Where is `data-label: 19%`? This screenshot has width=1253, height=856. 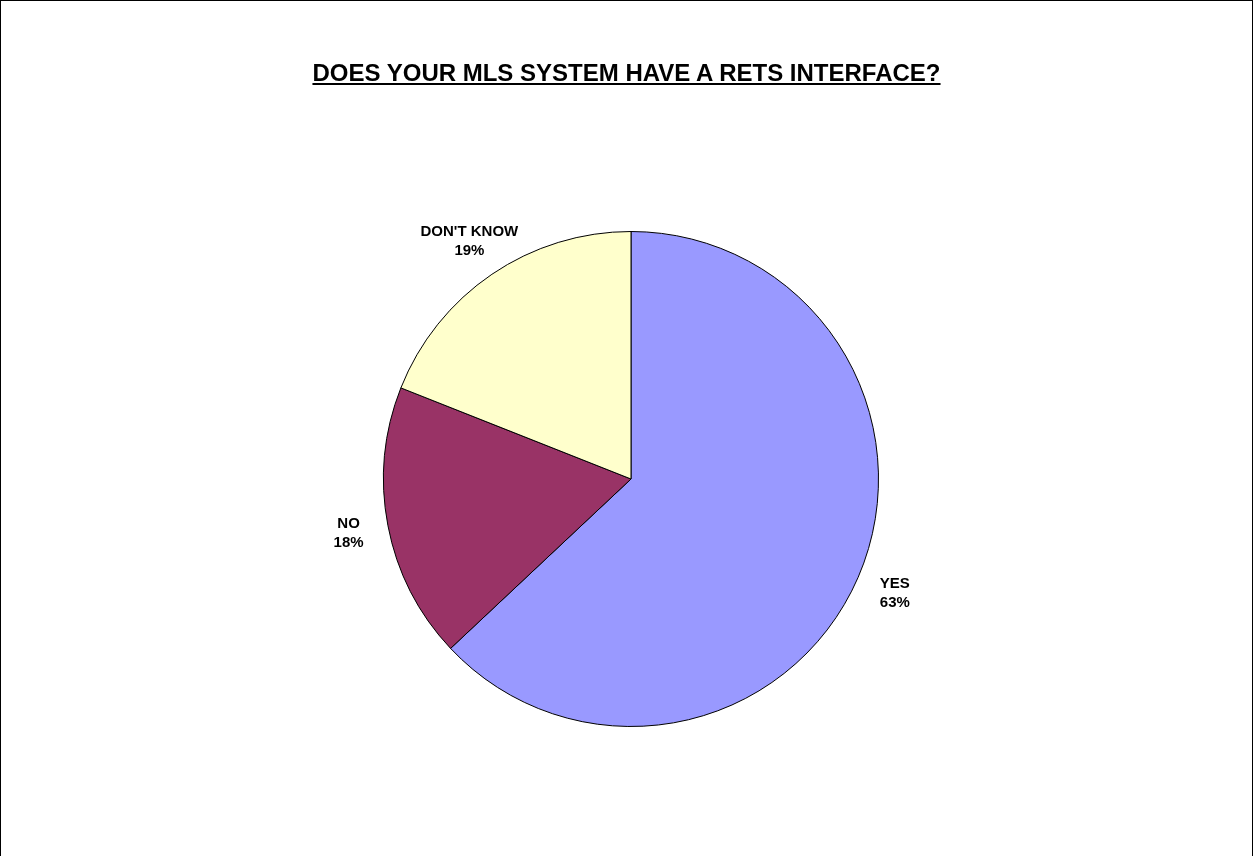 data-label: 19% is located at coordinates (469, 249).